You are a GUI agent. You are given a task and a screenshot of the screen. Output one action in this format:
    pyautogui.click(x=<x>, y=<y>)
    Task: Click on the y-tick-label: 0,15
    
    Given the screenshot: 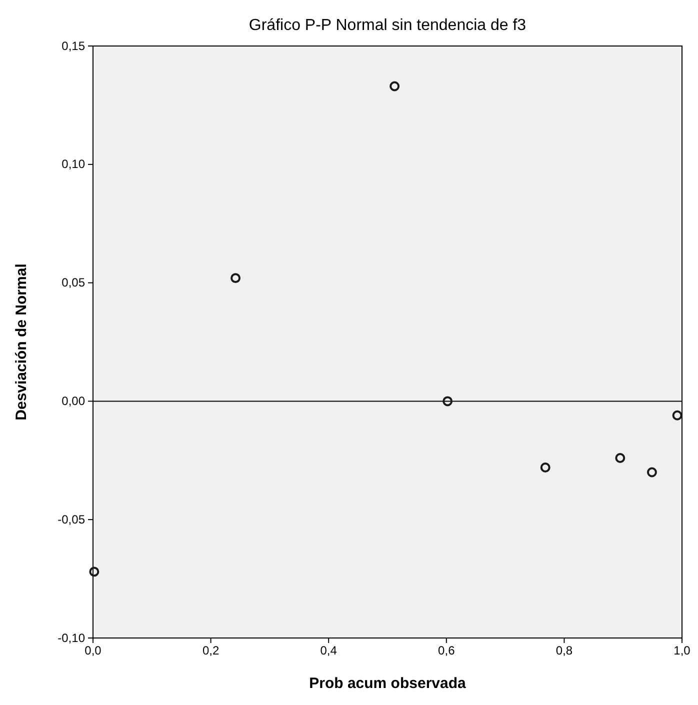 What is the action you would take?
    pyautogui.click(x=74, y=45)
    